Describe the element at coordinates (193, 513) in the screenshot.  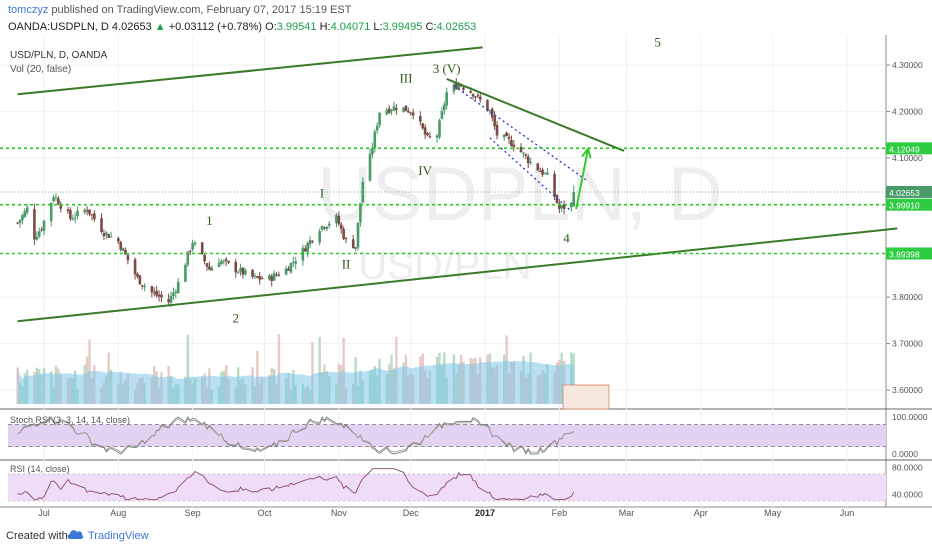
I see `time-tick-label: Sep` at that location.